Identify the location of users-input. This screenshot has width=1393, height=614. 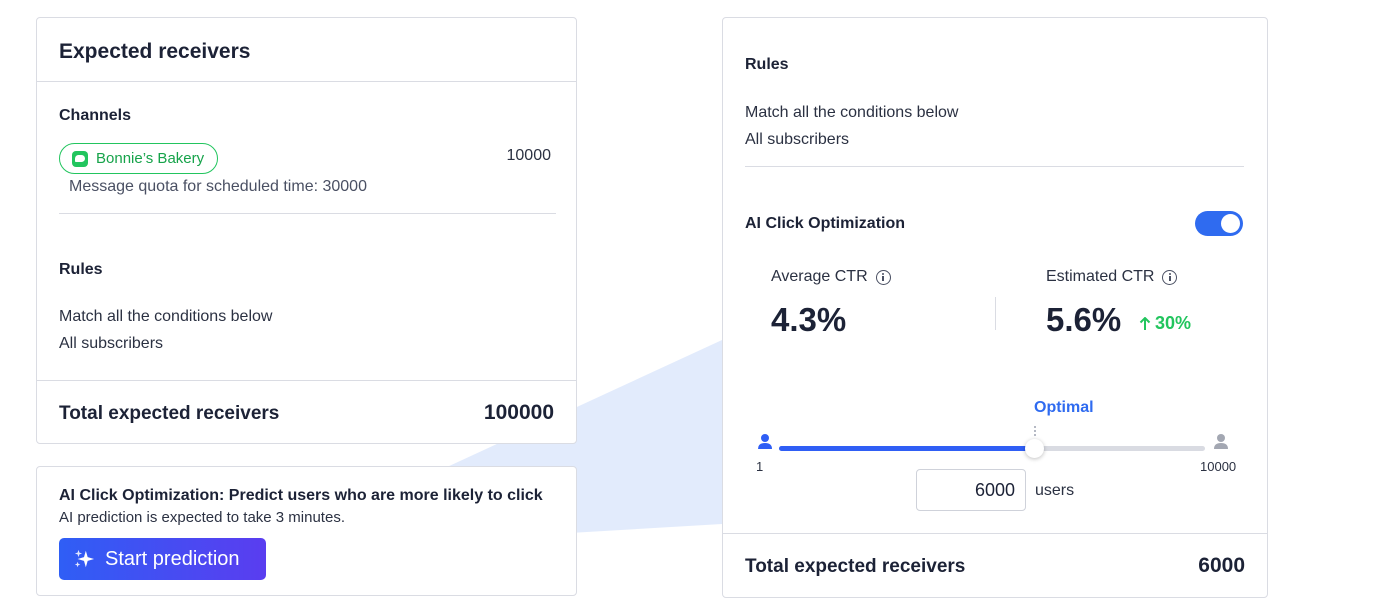
(971, 490).